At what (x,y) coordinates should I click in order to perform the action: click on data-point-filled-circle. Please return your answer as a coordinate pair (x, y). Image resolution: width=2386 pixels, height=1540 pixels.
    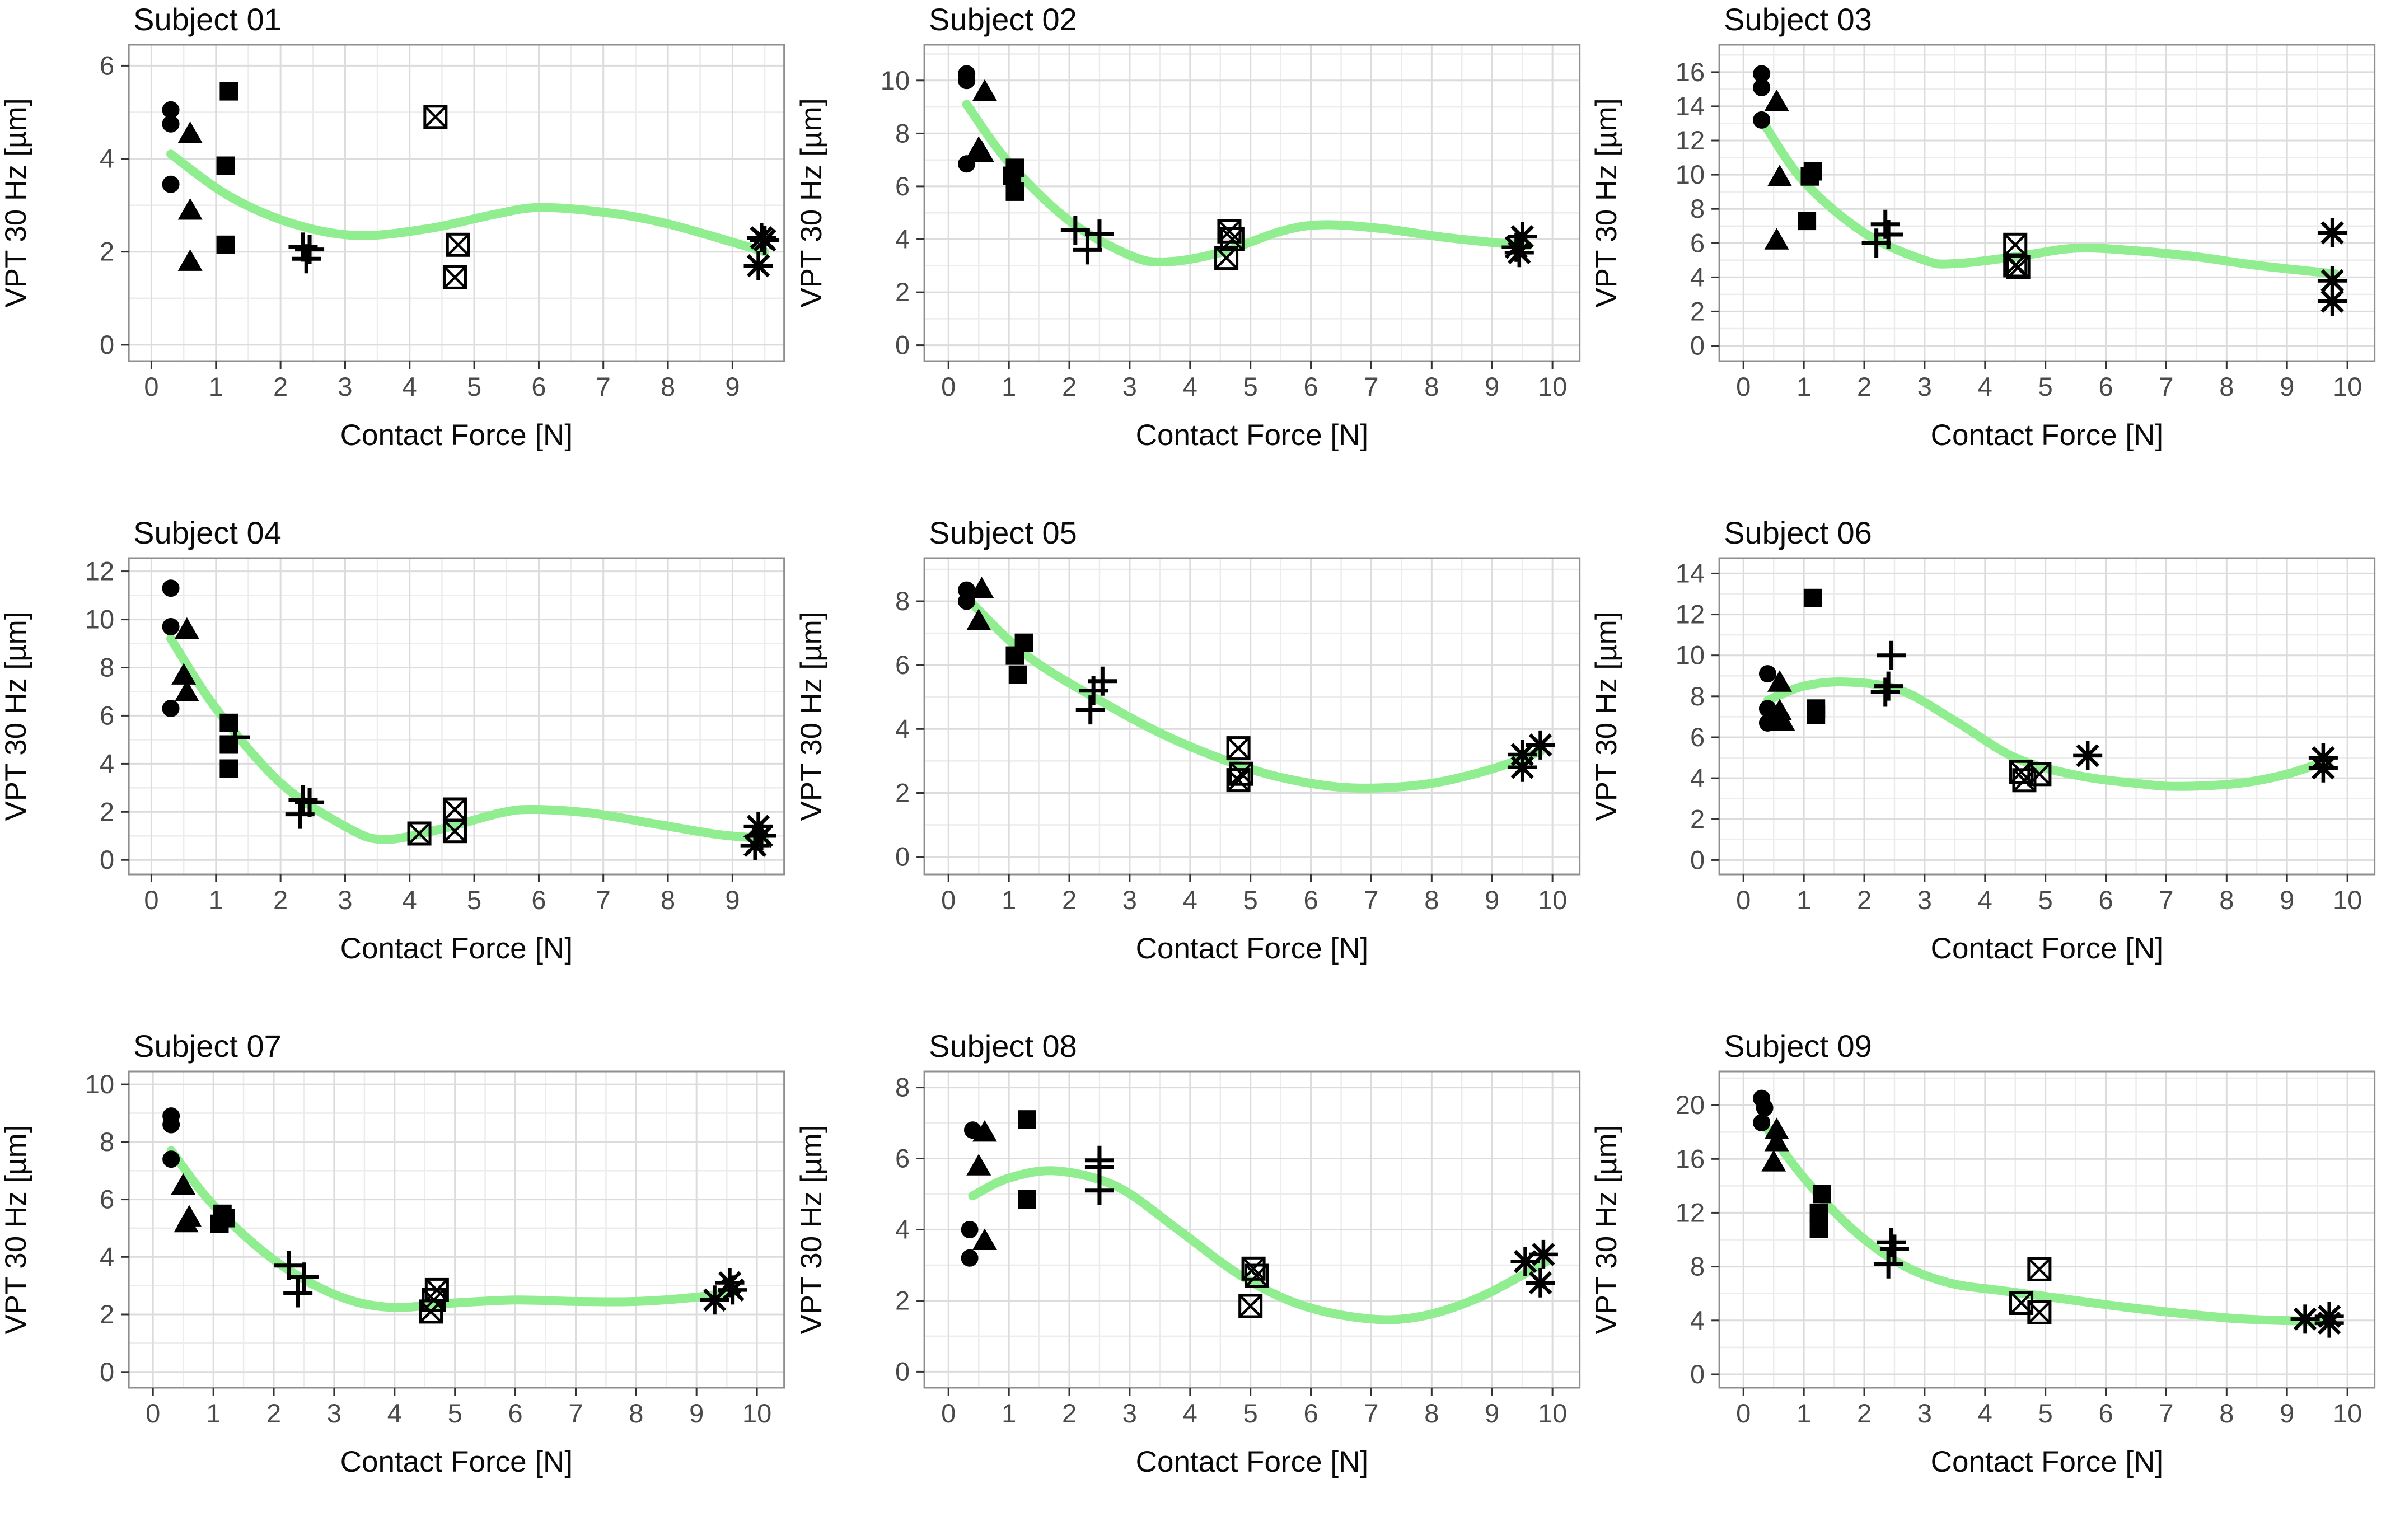
    Looking at the image, I should click on (1762, 74).